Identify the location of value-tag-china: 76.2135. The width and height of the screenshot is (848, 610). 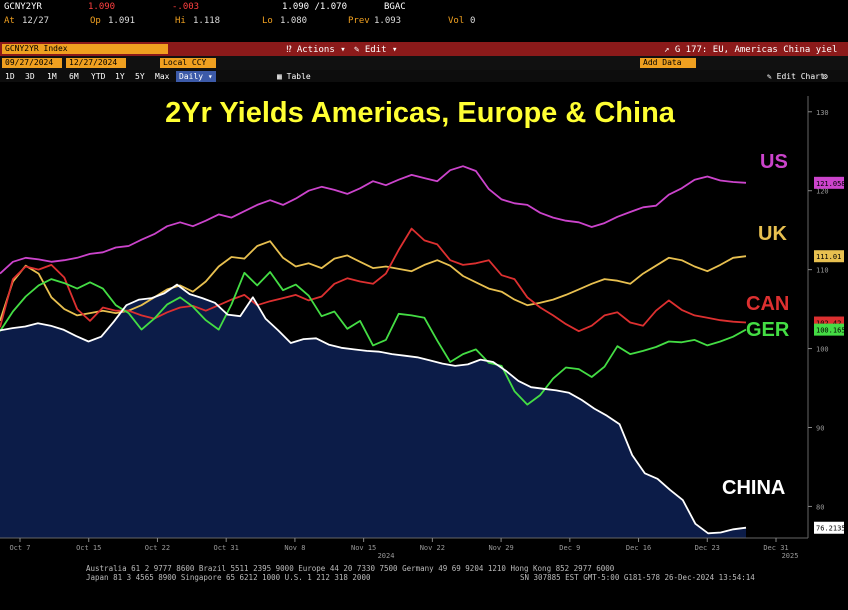
(831, 529).